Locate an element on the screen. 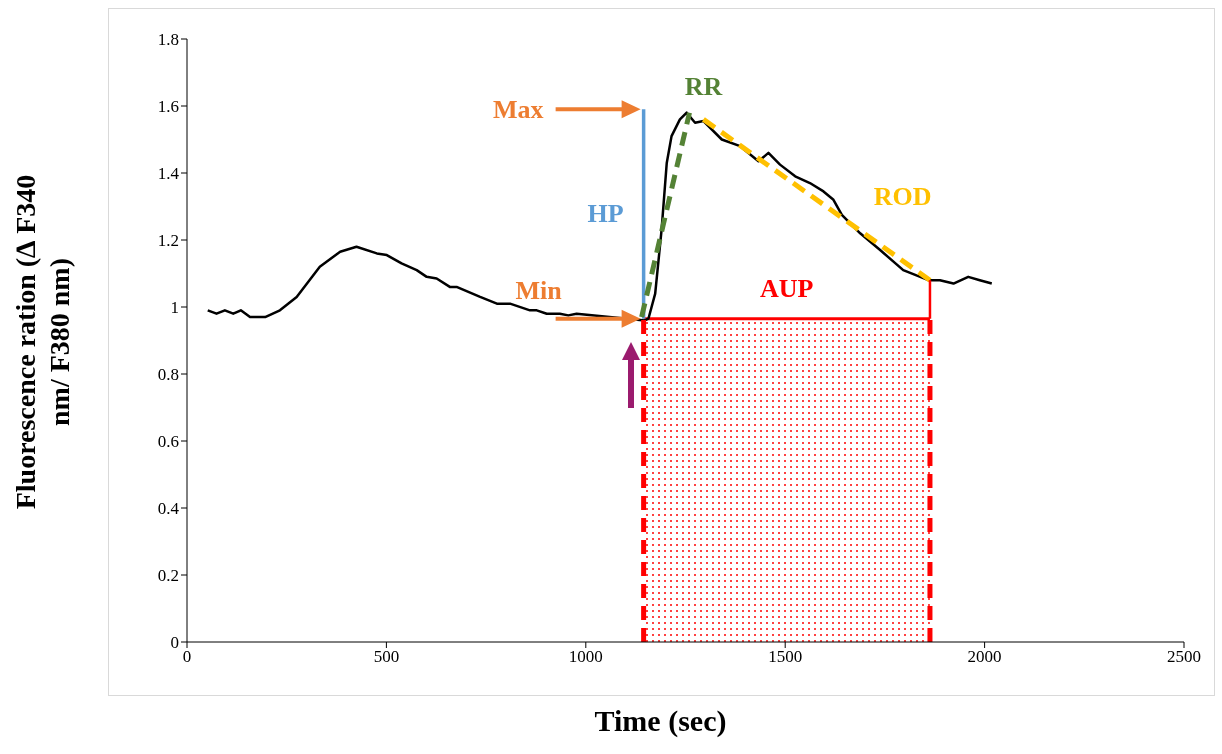 The height and width of the screenshot is (754, 1222). series-label: ROD is located at coordinates (902, 197).